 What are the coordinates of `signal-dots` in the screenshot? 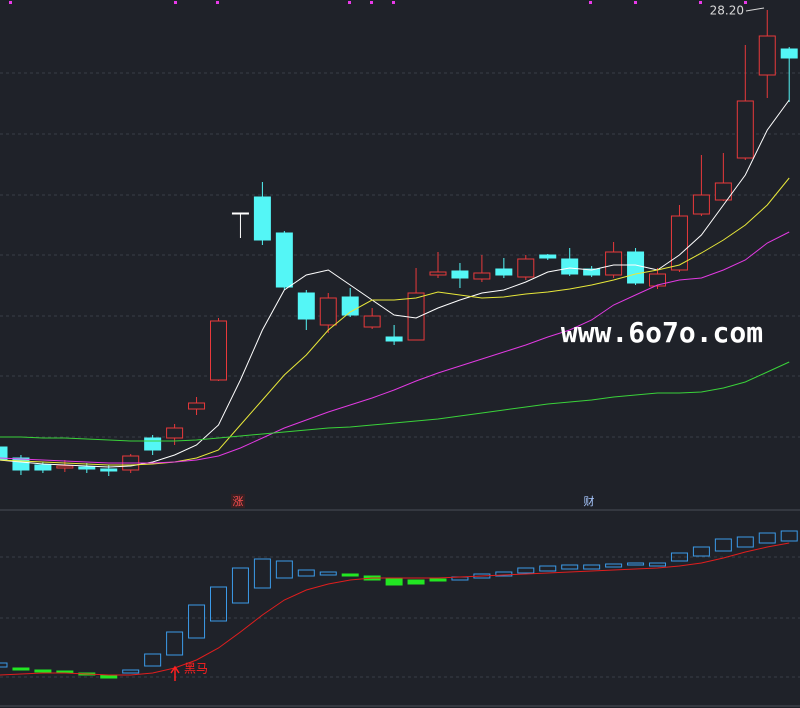 It's located at (378, 2).